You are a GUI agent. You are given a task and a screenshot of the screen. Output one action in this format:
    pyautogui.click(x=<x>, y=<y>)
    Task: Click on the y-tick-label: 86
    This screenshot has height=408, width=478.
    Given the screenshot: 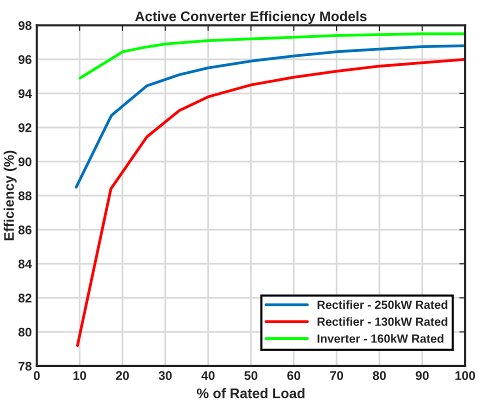 What is the action you would take?
    pyautogui.click(x=25, y=230)
    